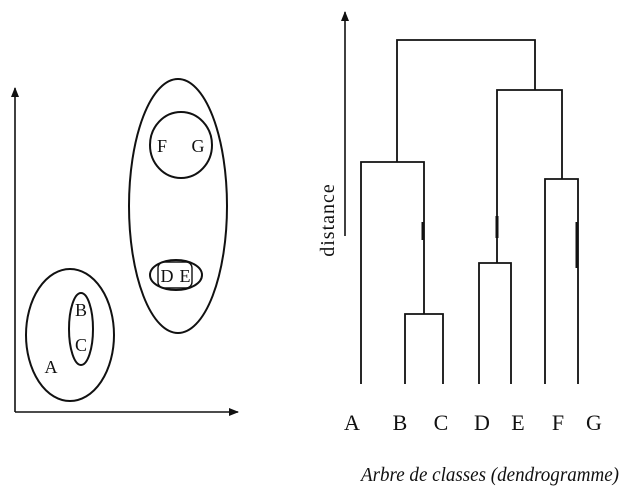 Image resolution: width=624 pixels, height=496 pixels. Describe the element at coordinates (400, 422) in the screenshot. I see `leaf-label-b: B` at that location.